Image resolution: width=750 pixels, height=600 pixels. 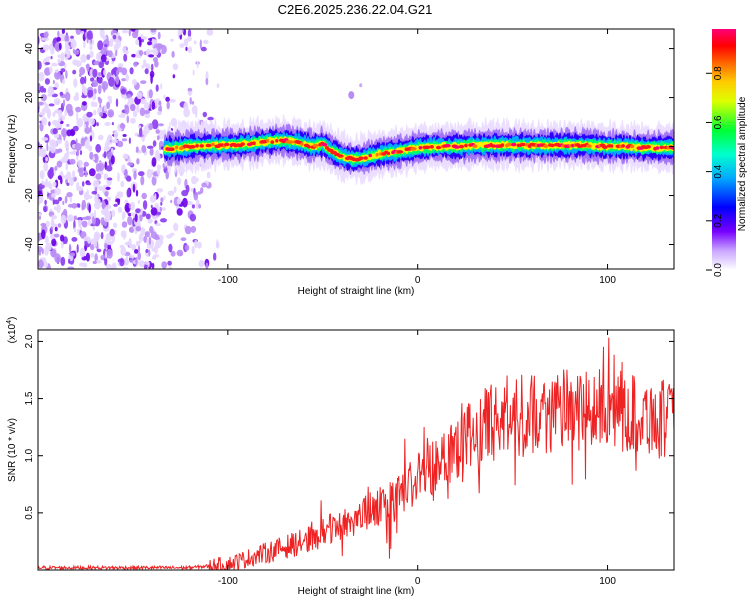 What do you see at coordinates (718, 122) in the screenshot?
I see `colorbar-tick-label: 0.6` at bounding box center [718, 122].